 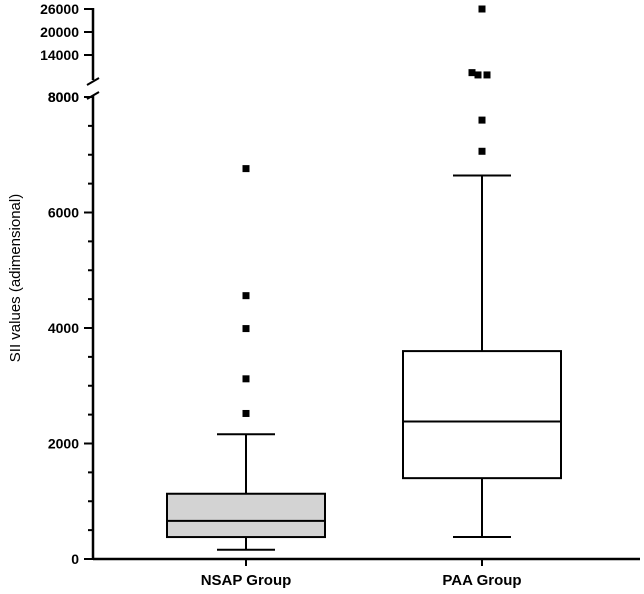 I want to click on y-axis-title: SII values (adimensional), so click(x=15, y=278).